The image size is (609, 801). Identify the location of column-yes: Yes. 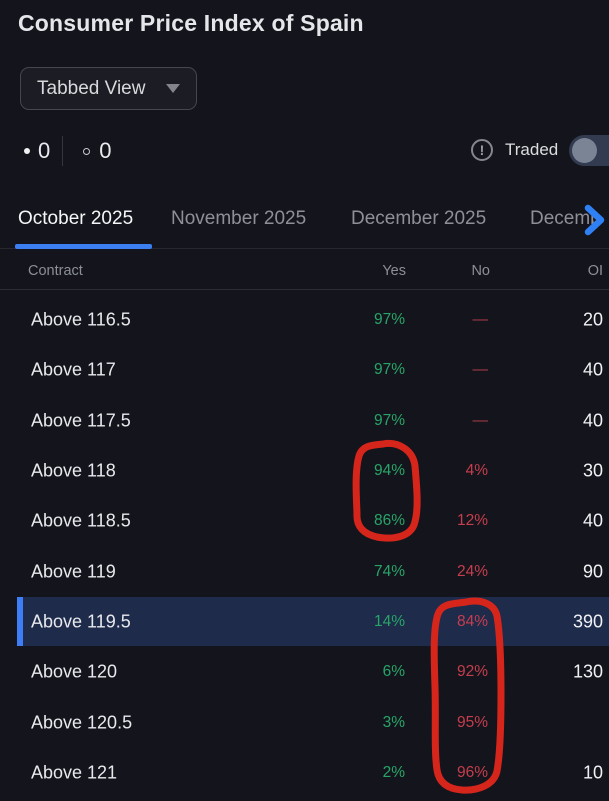
(394, 271).